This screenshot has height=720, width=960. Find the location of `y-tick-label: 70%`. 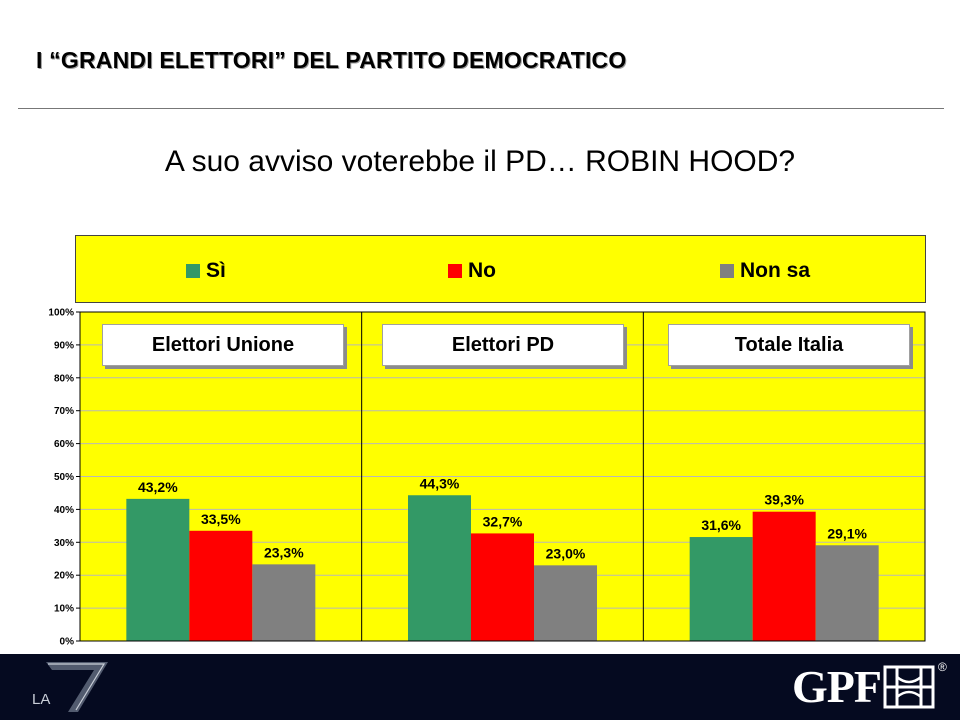

y-tick-label: 70% is located at coordinates (64, 411).